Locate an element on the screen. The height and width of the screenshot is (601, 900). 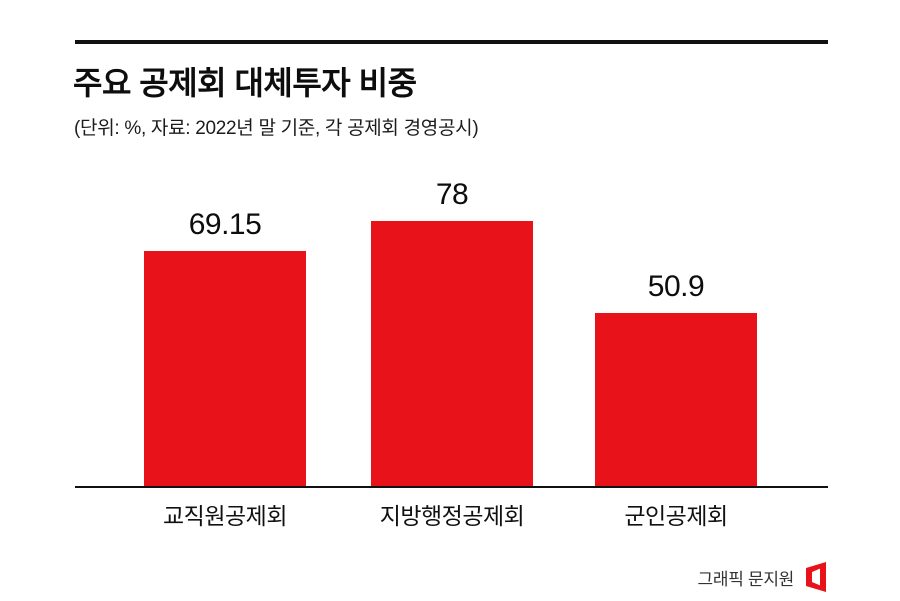
bar-group-3: 50.9 is located at coordinates (676, 378).